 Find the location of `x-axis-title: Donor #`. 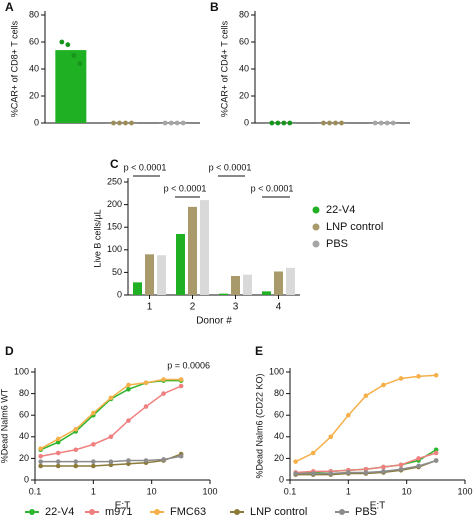

x-axis-title: Donor # is located at coordinates (214, 321).